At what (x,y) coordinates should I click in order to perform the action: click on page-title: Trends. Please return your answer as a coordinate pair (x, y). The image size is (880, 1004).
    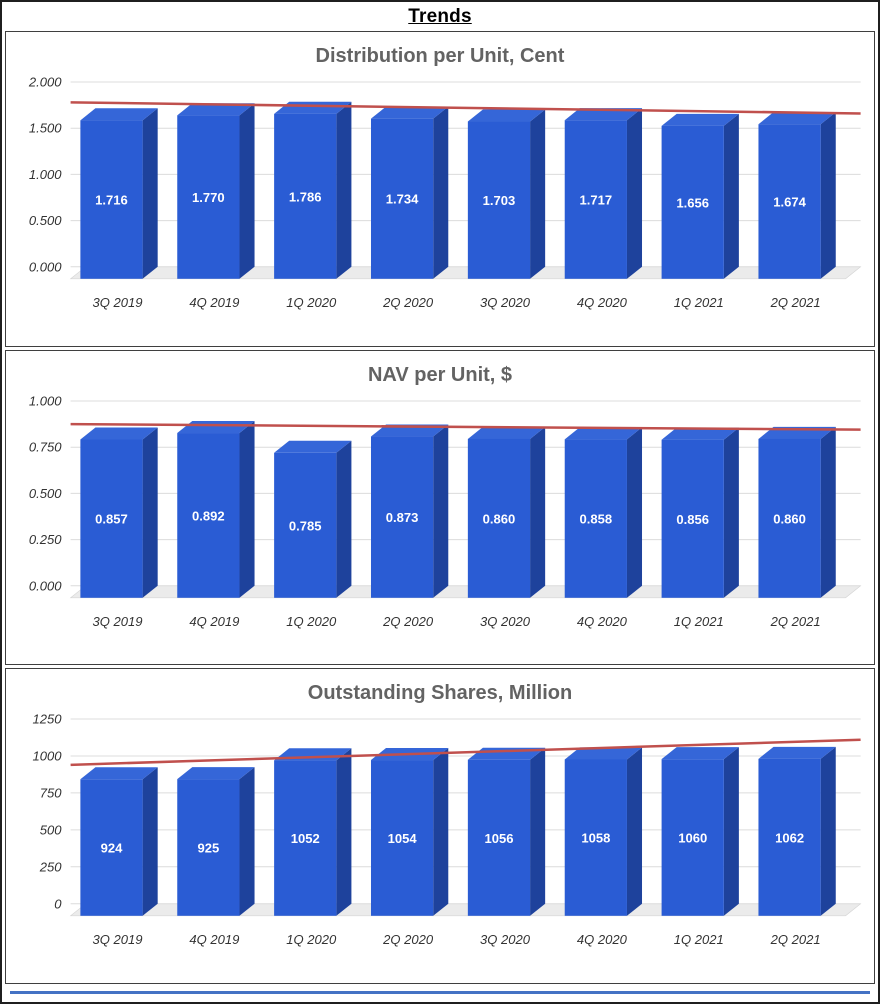
    Looking at the image, I should click on (440, 16).